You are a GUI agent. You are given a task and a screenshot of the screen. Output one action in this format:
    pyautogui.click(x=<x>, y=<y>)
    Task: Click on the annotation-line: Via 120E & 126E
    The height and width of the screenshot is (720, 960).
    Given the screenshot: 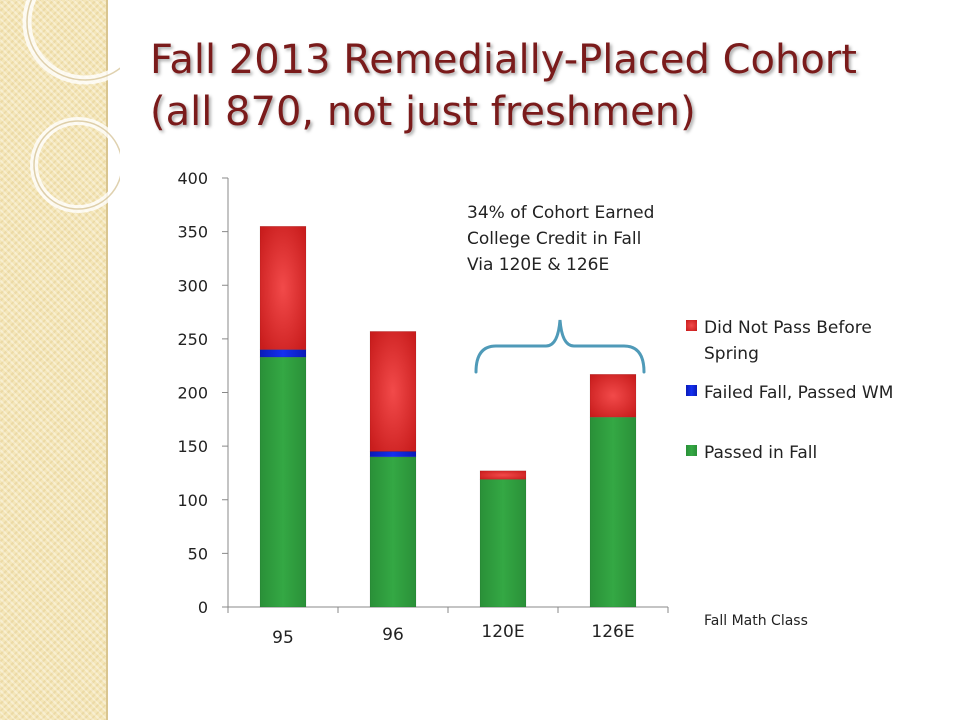 What is the action you would take?
    pyautogui.click(x=538, y=265)
    